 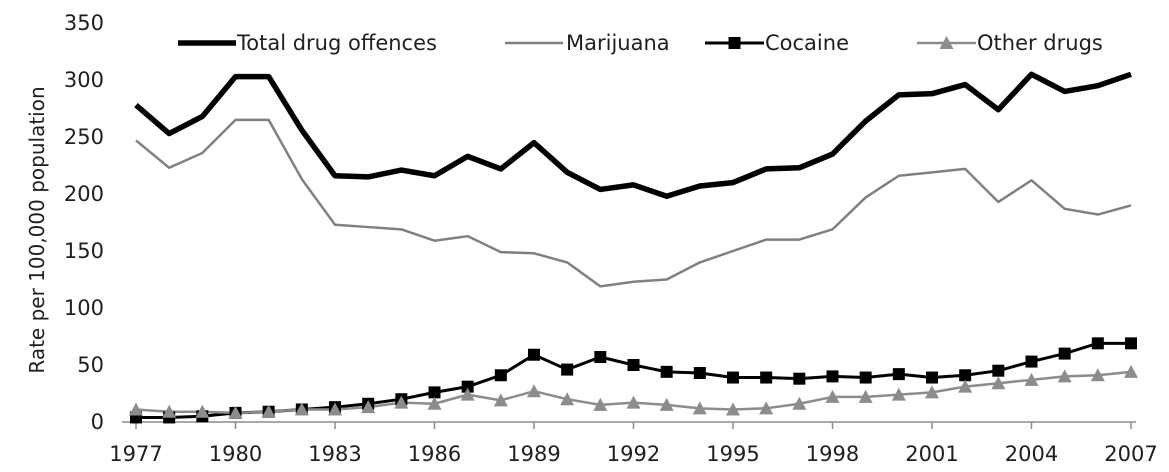 I want to click on y-tick-label: 50, so click(x=90, y=365).